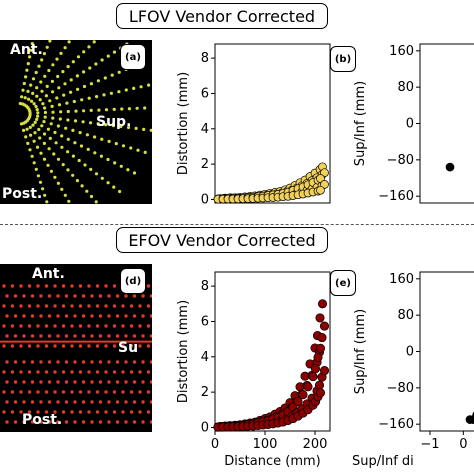 The height and width of the screenshot is (474, 474). Describe the element at coordinates (205, 357) in the screenshot. I see `y-tick-label: 4` at that location.